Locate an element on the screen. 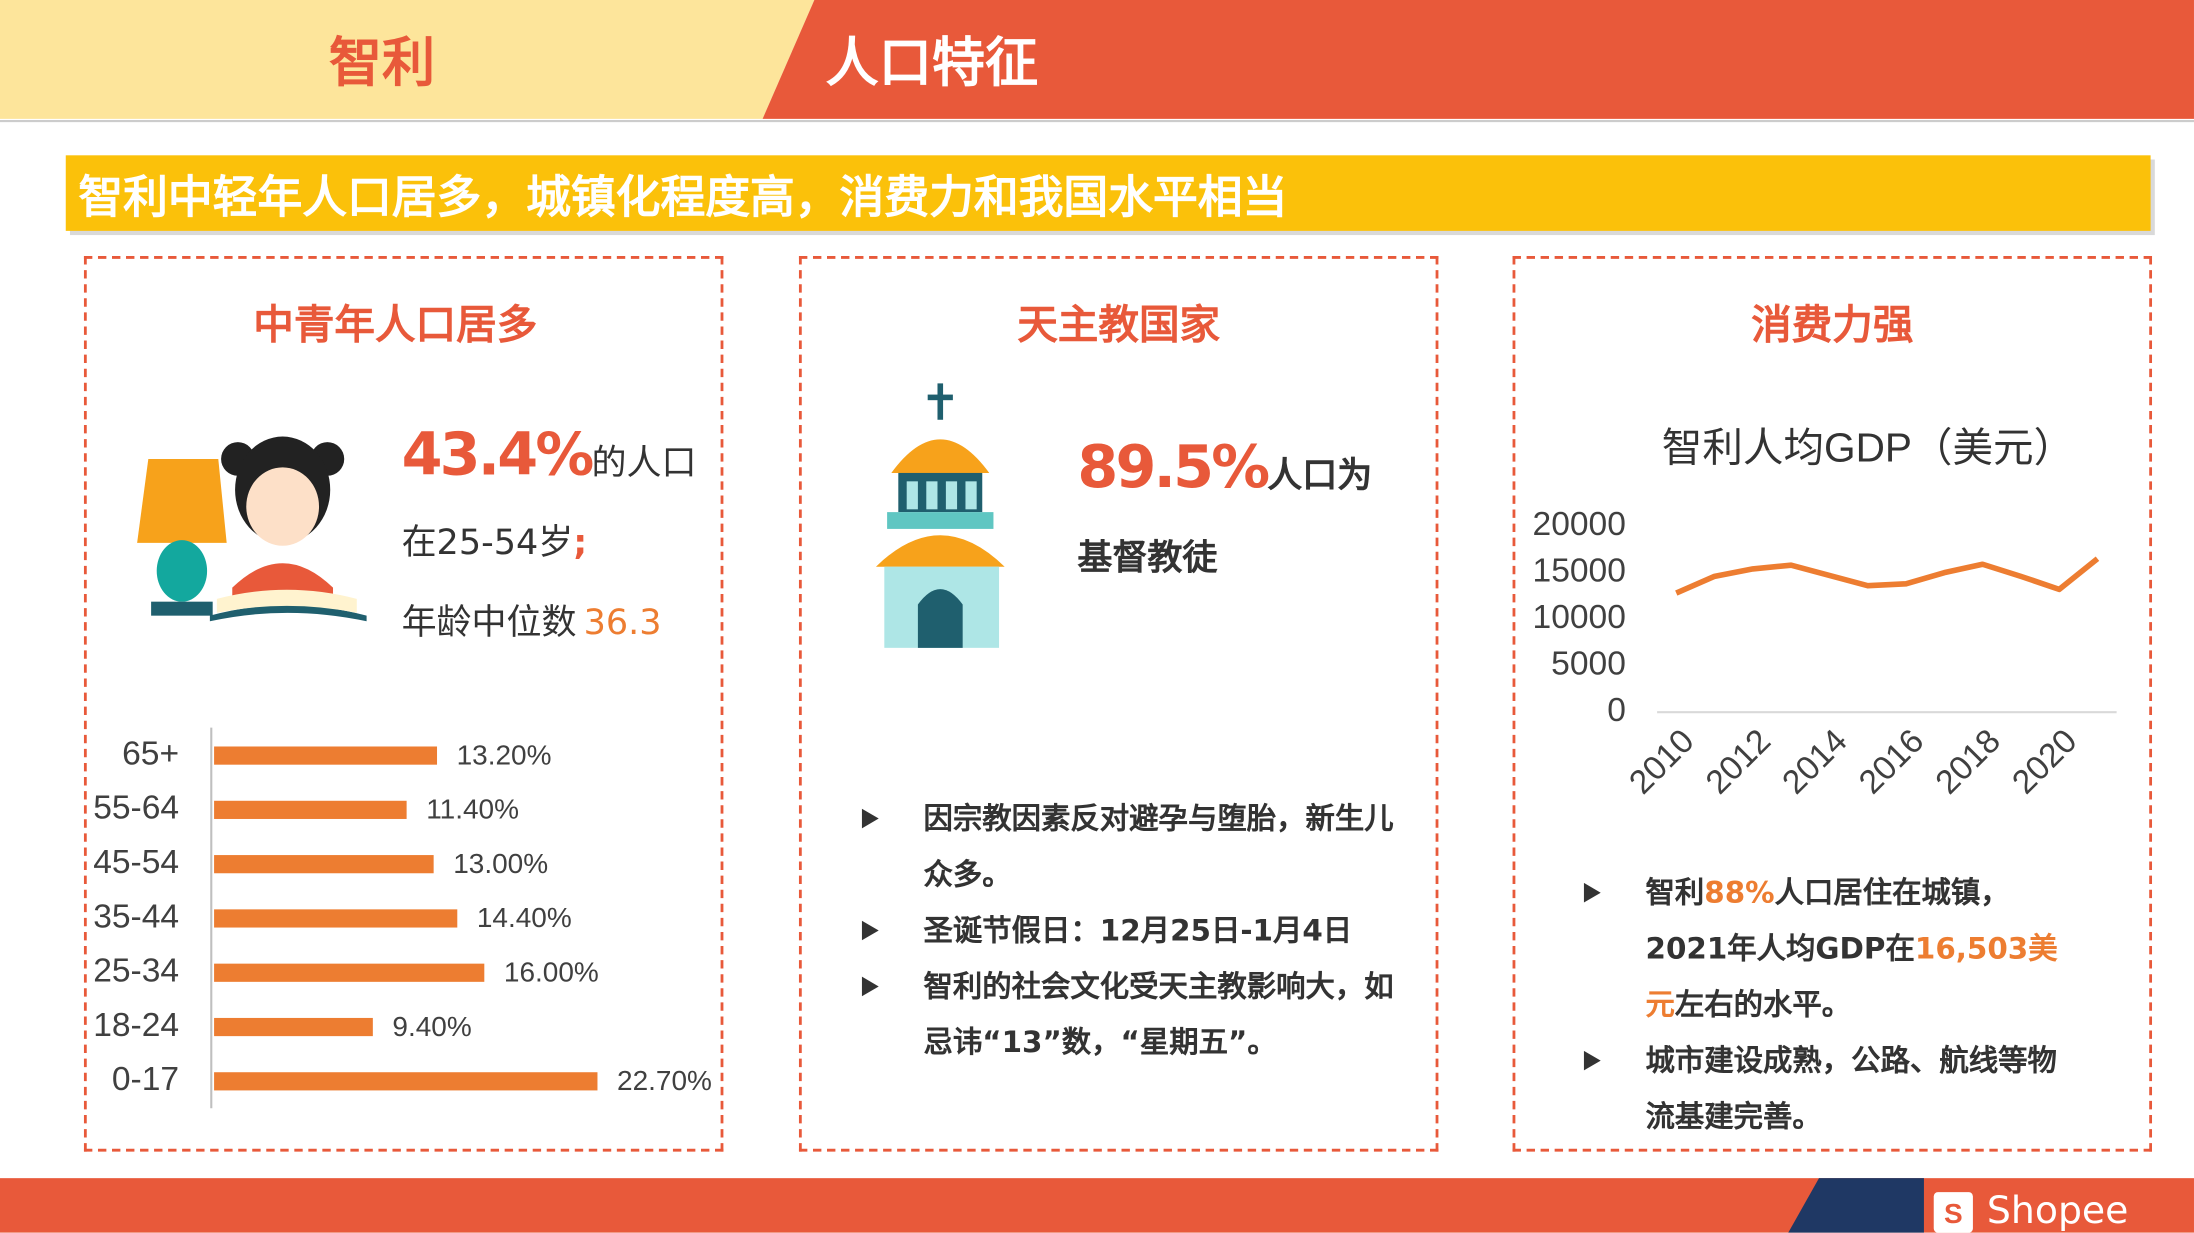 The height and width of the screenshot is (1233, 2194). stat-line: 在25-54岁 is located at coordinates (487, 542).